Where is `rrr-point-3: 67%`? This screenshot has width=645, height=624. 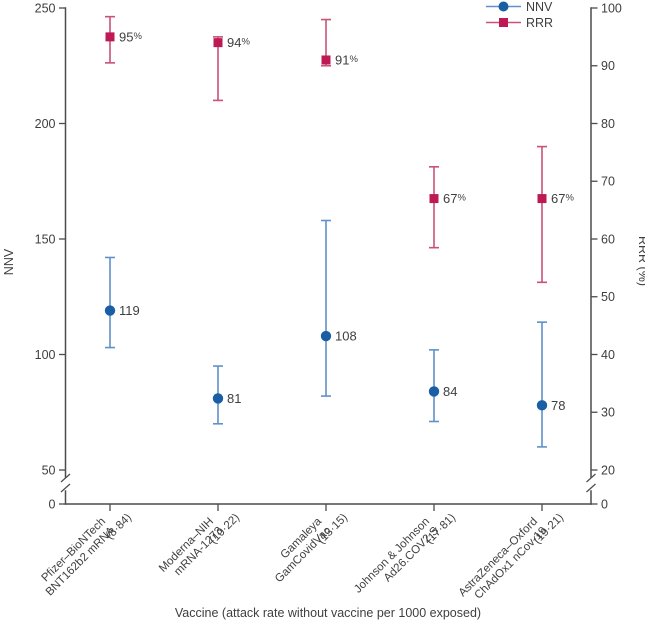 rrr-point-3: 67% is located at coordinates (447, 207).